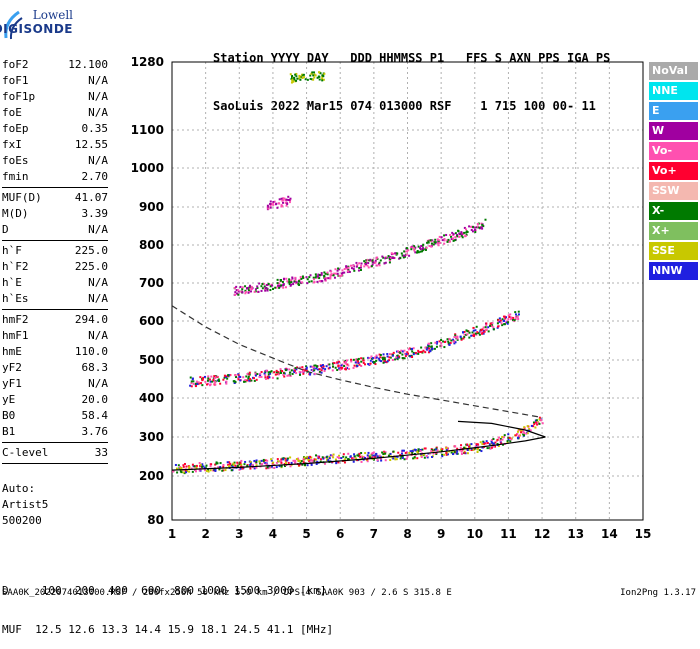 This screenshot has width=700, height=649. I want to click on x-tick-label: 14, so click(609, 534).